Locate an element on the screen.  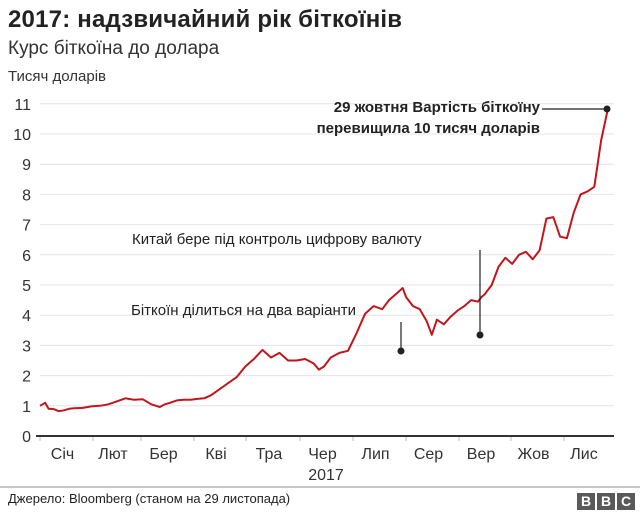
x-tick-label: Лис is located at coordinates (583, 454).